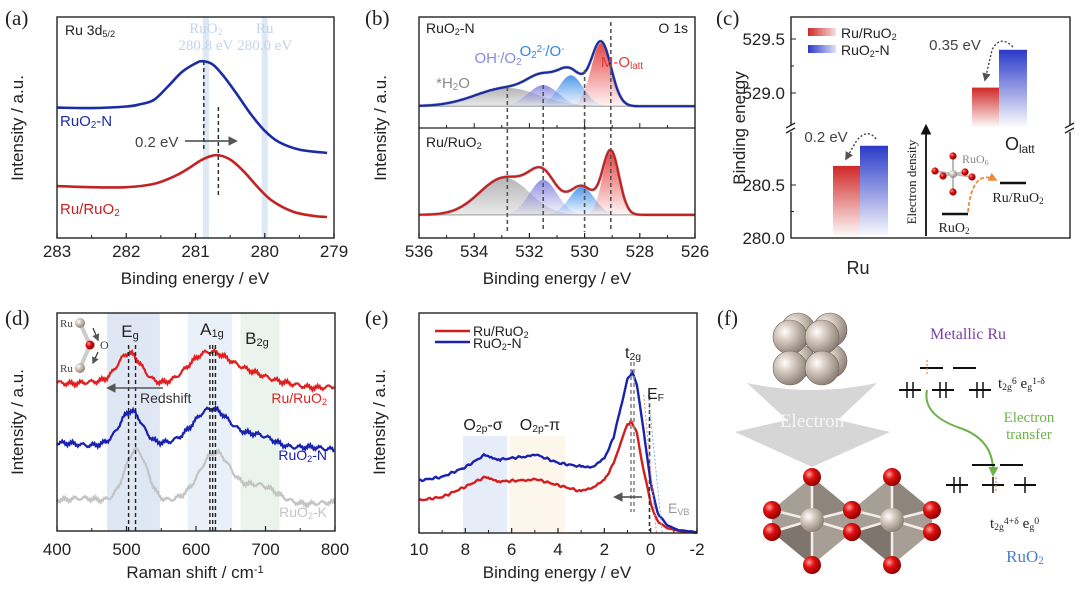  I want to click on fermi-level-label: EF, so click(655, 395).